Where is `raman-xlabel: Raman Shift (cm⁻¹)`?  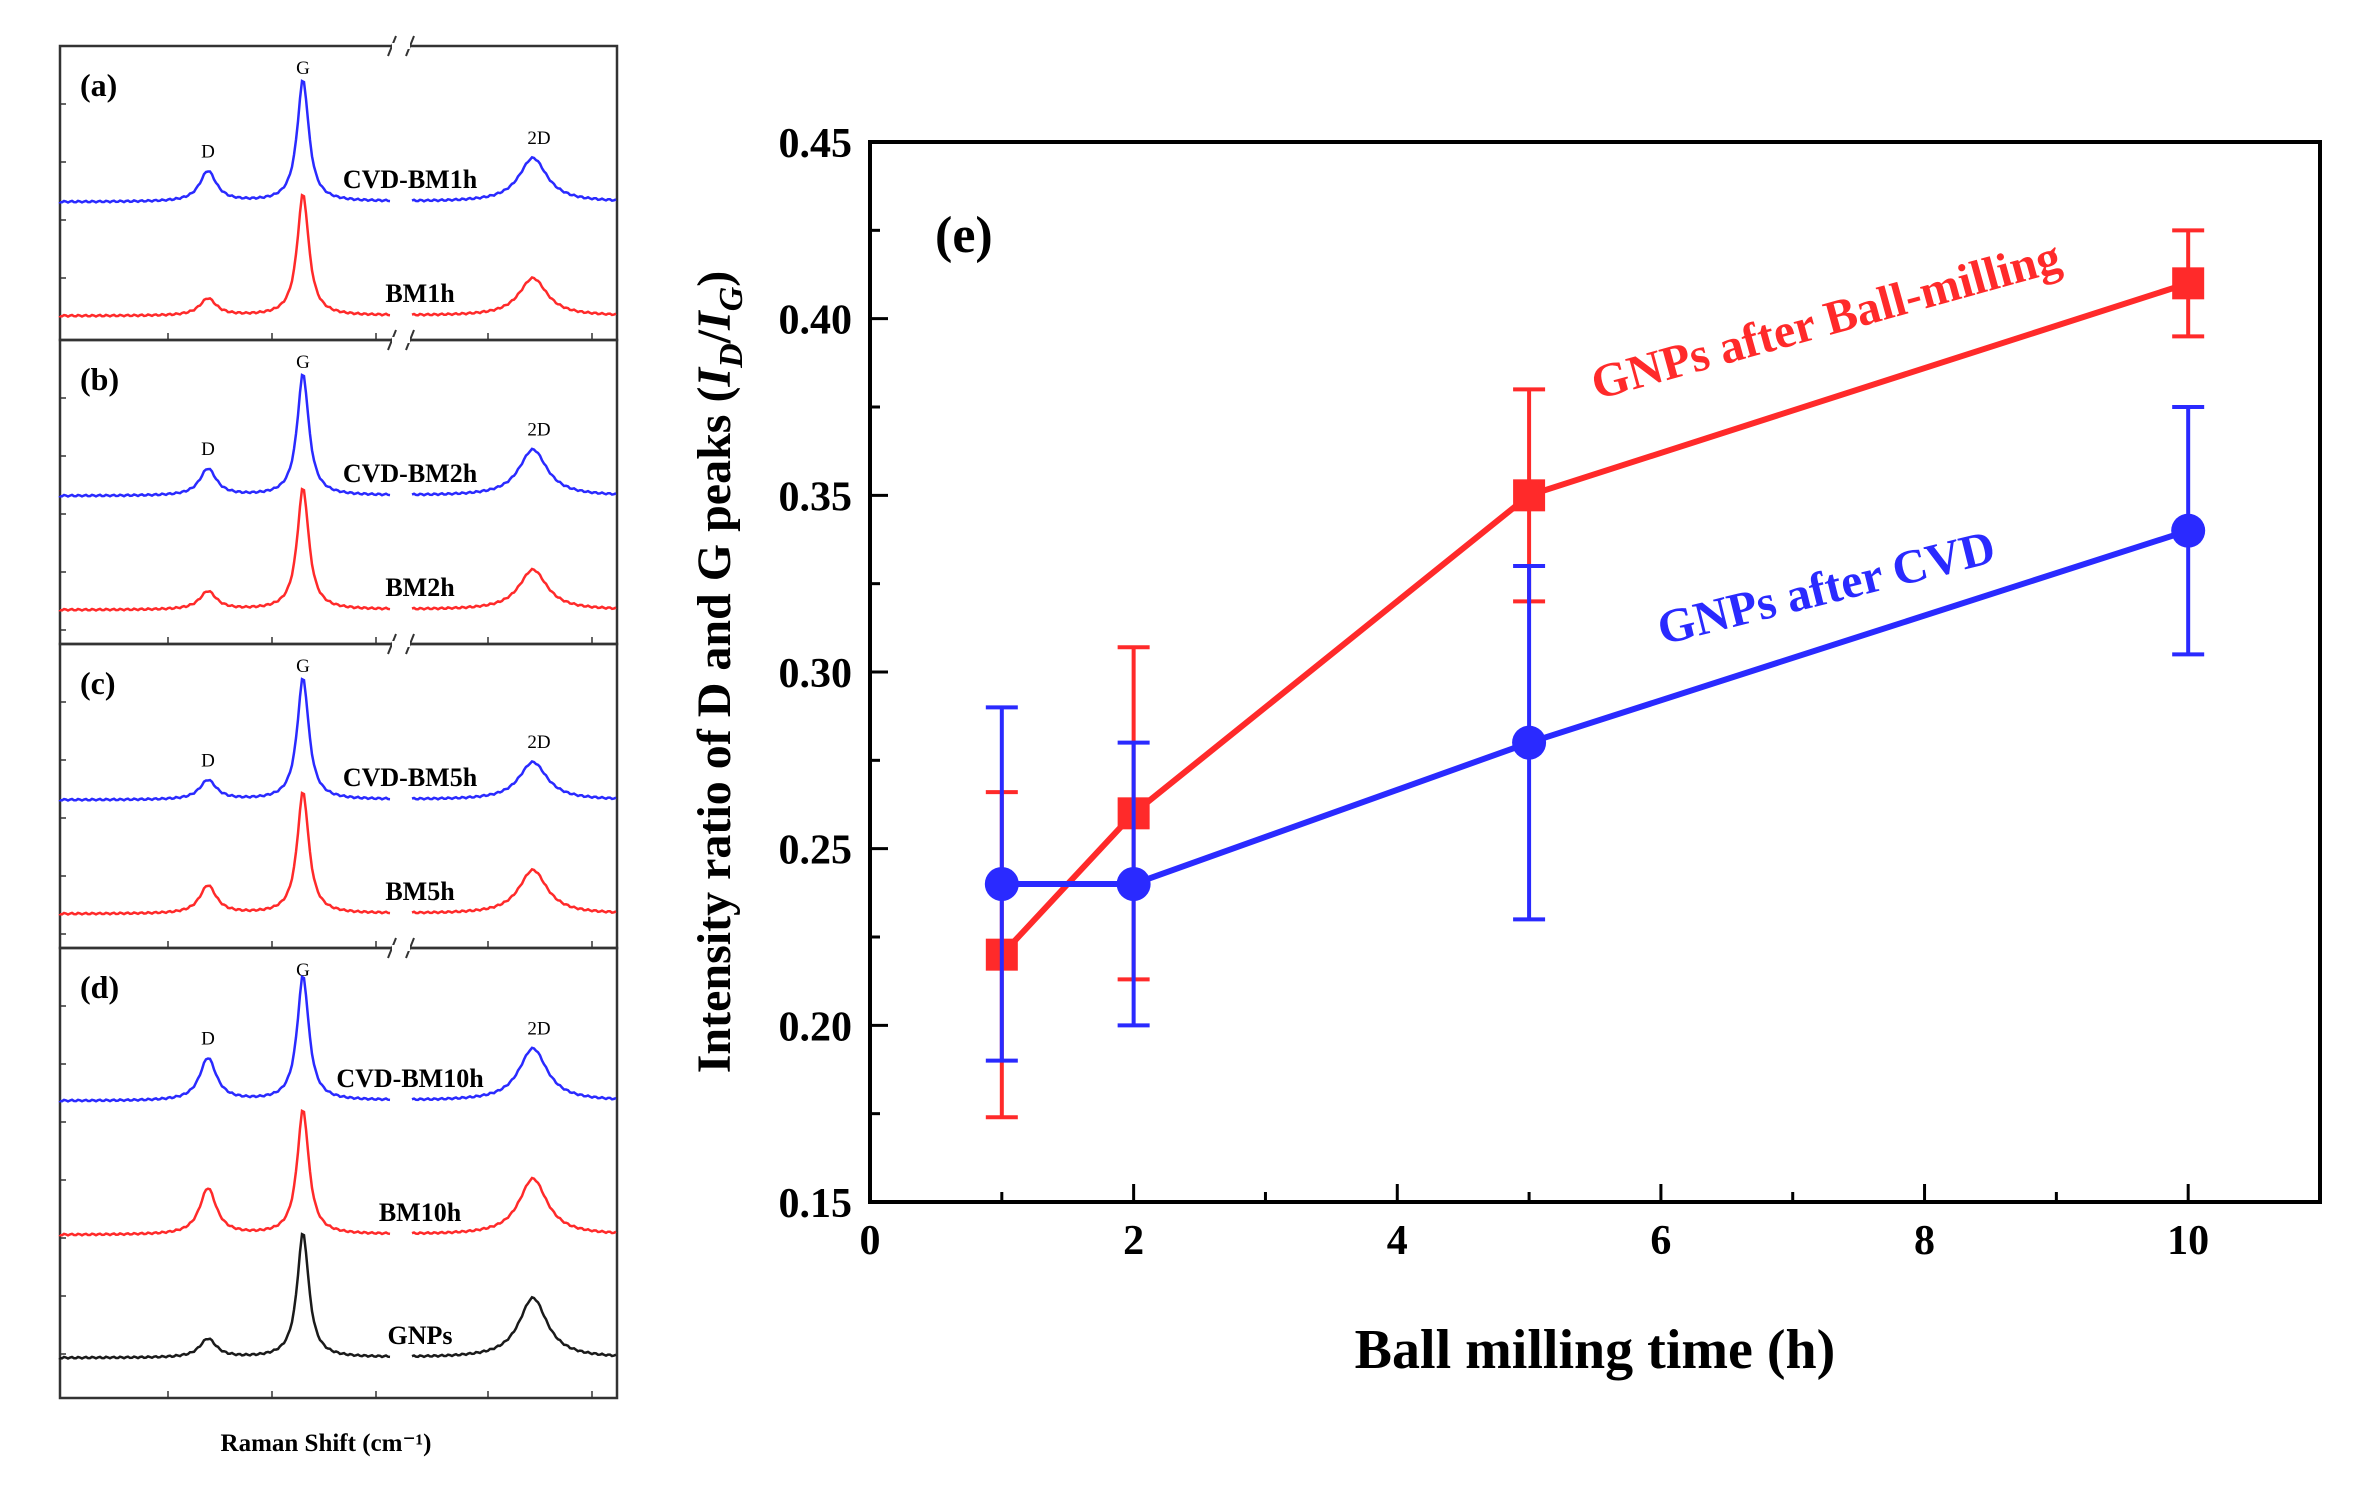 raman-xlabel: Raman Shift (cm⁻¹) is located at coordinates (326, 1443).